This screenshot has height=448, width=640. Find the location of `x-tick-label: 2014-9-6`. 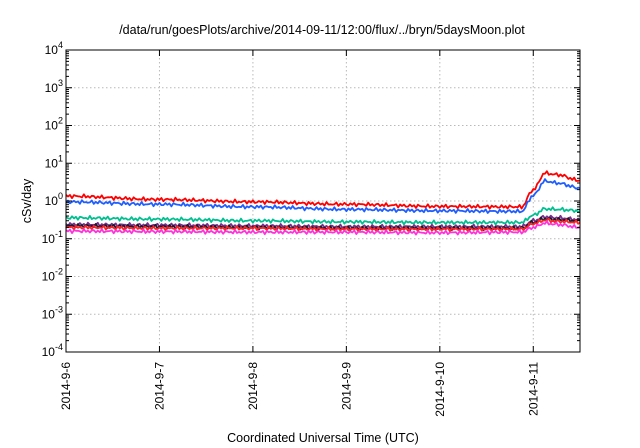

x-tick-label: 2014-9-6 is located at coordinates (66, 386).